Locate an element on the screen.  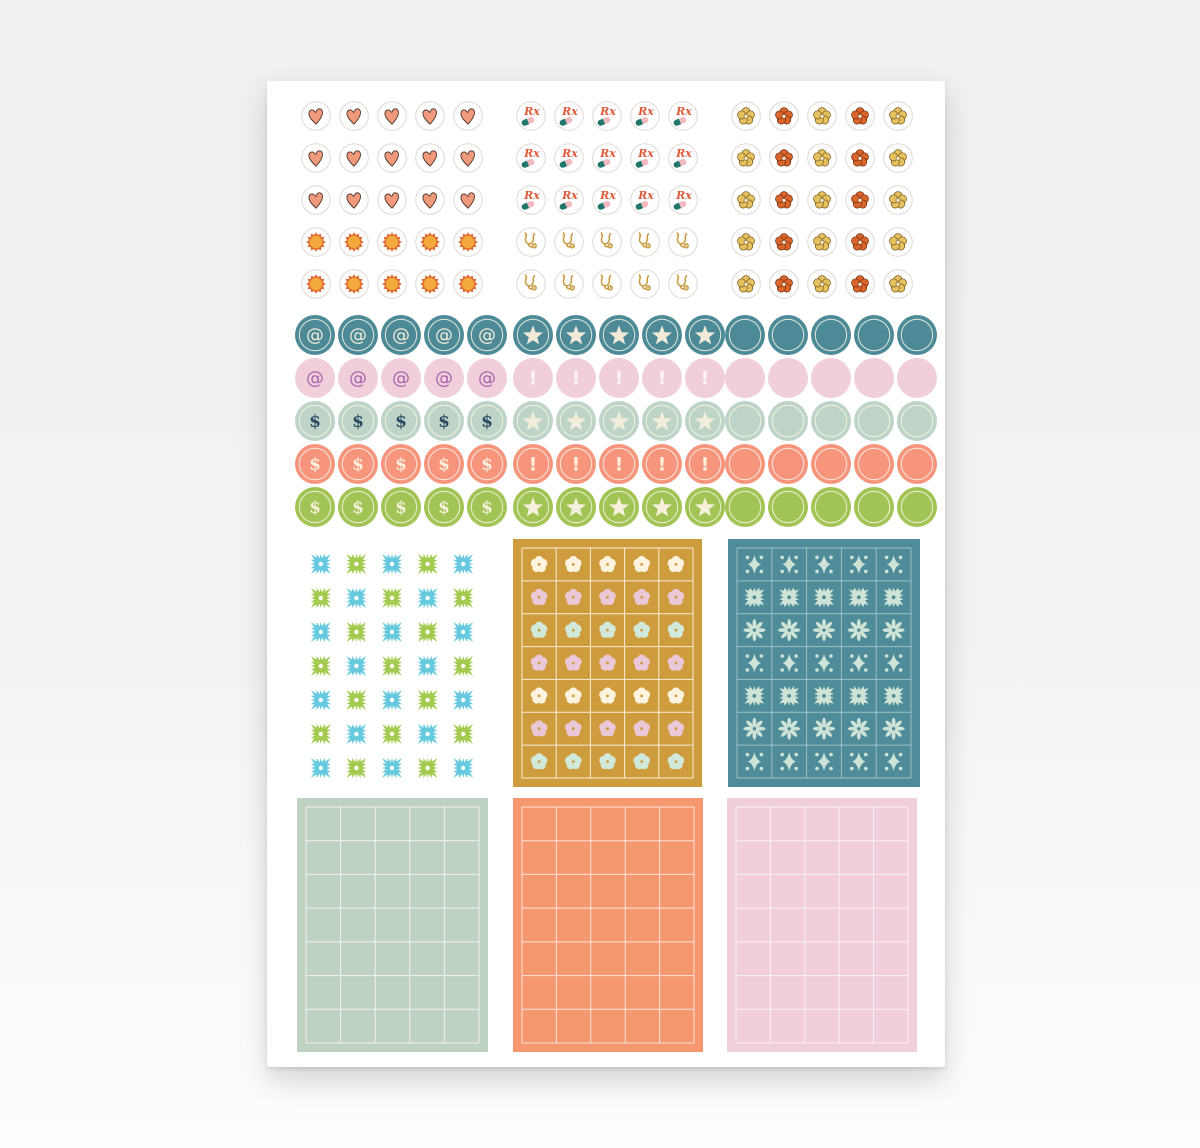
starburst-pattern-block is located at coordinates (392, 666).